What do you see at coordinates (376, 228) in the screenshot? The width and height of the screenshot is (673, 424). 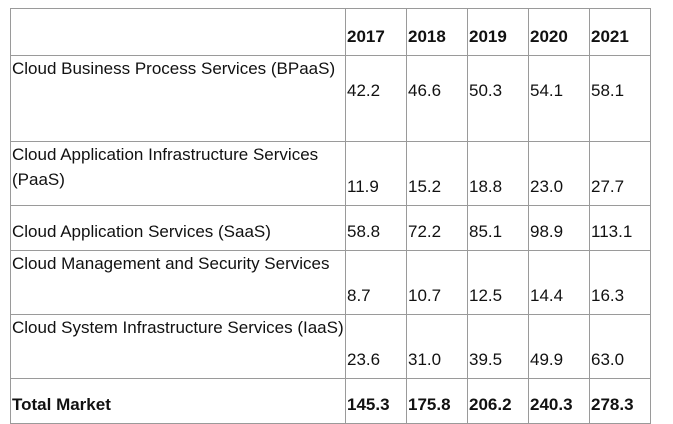 I see `value-cell: 58.8` at bounding box center [376, 228].